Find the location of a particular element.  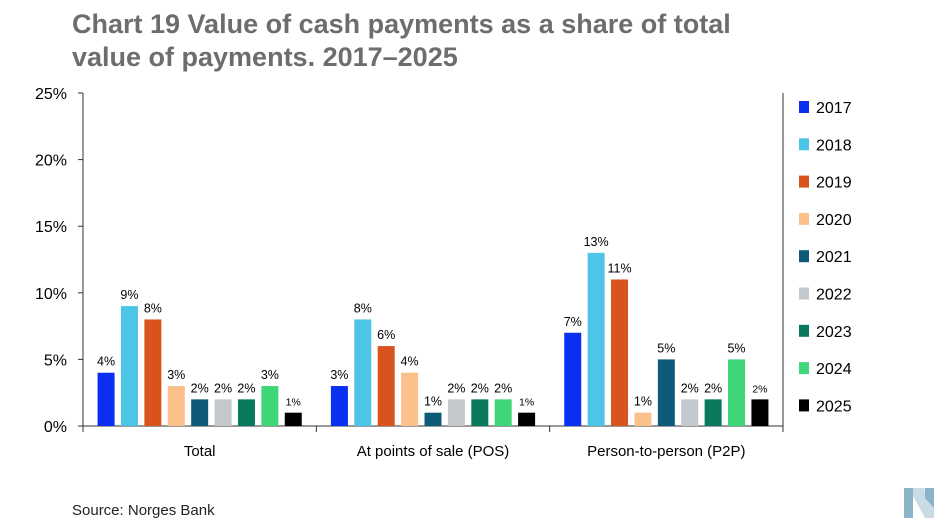

legend-swatch-2020 is located at coordinates (804, 218).